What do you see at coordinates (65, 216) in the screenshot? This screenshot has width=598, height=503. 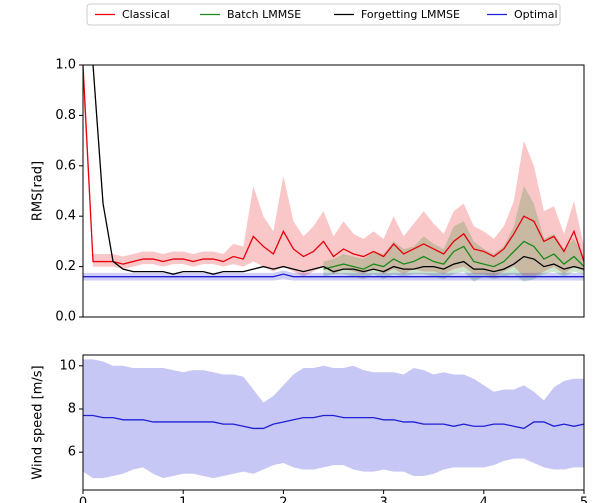 I see `y-tick-label: 0.4` at bounding box center [65, 216].